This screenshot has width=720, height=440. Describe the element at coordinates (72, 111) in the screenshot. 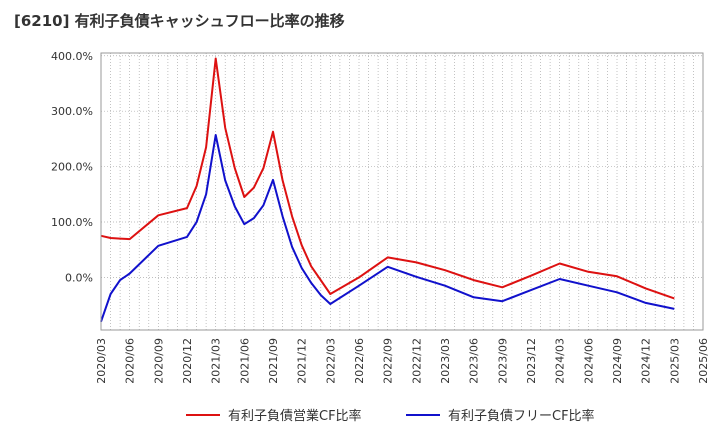

I see `y-tick-label: 300.0%` at that location.